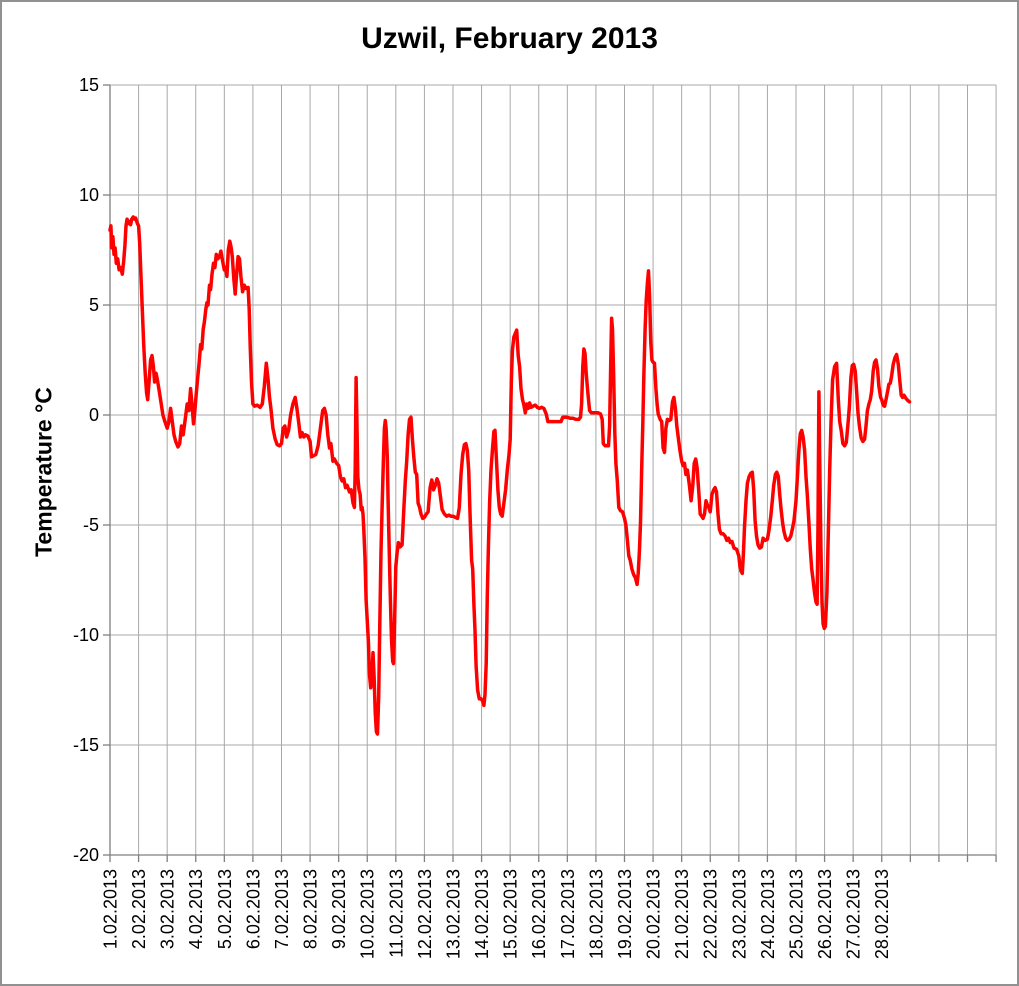 The image size is (1019, 986). I want to click on y-tick-label: 15, so click(89, 85).